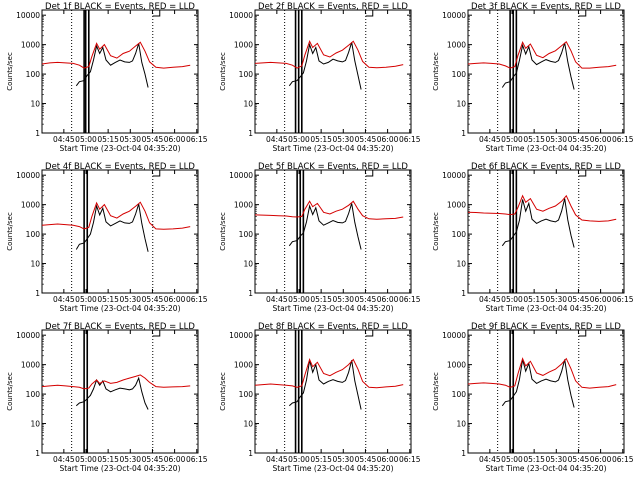 The height and width of the screenshot is (480, 640). I want to click on chart-title: Det 4f BLACK = Events, RED = LLD, so click(120, 167).